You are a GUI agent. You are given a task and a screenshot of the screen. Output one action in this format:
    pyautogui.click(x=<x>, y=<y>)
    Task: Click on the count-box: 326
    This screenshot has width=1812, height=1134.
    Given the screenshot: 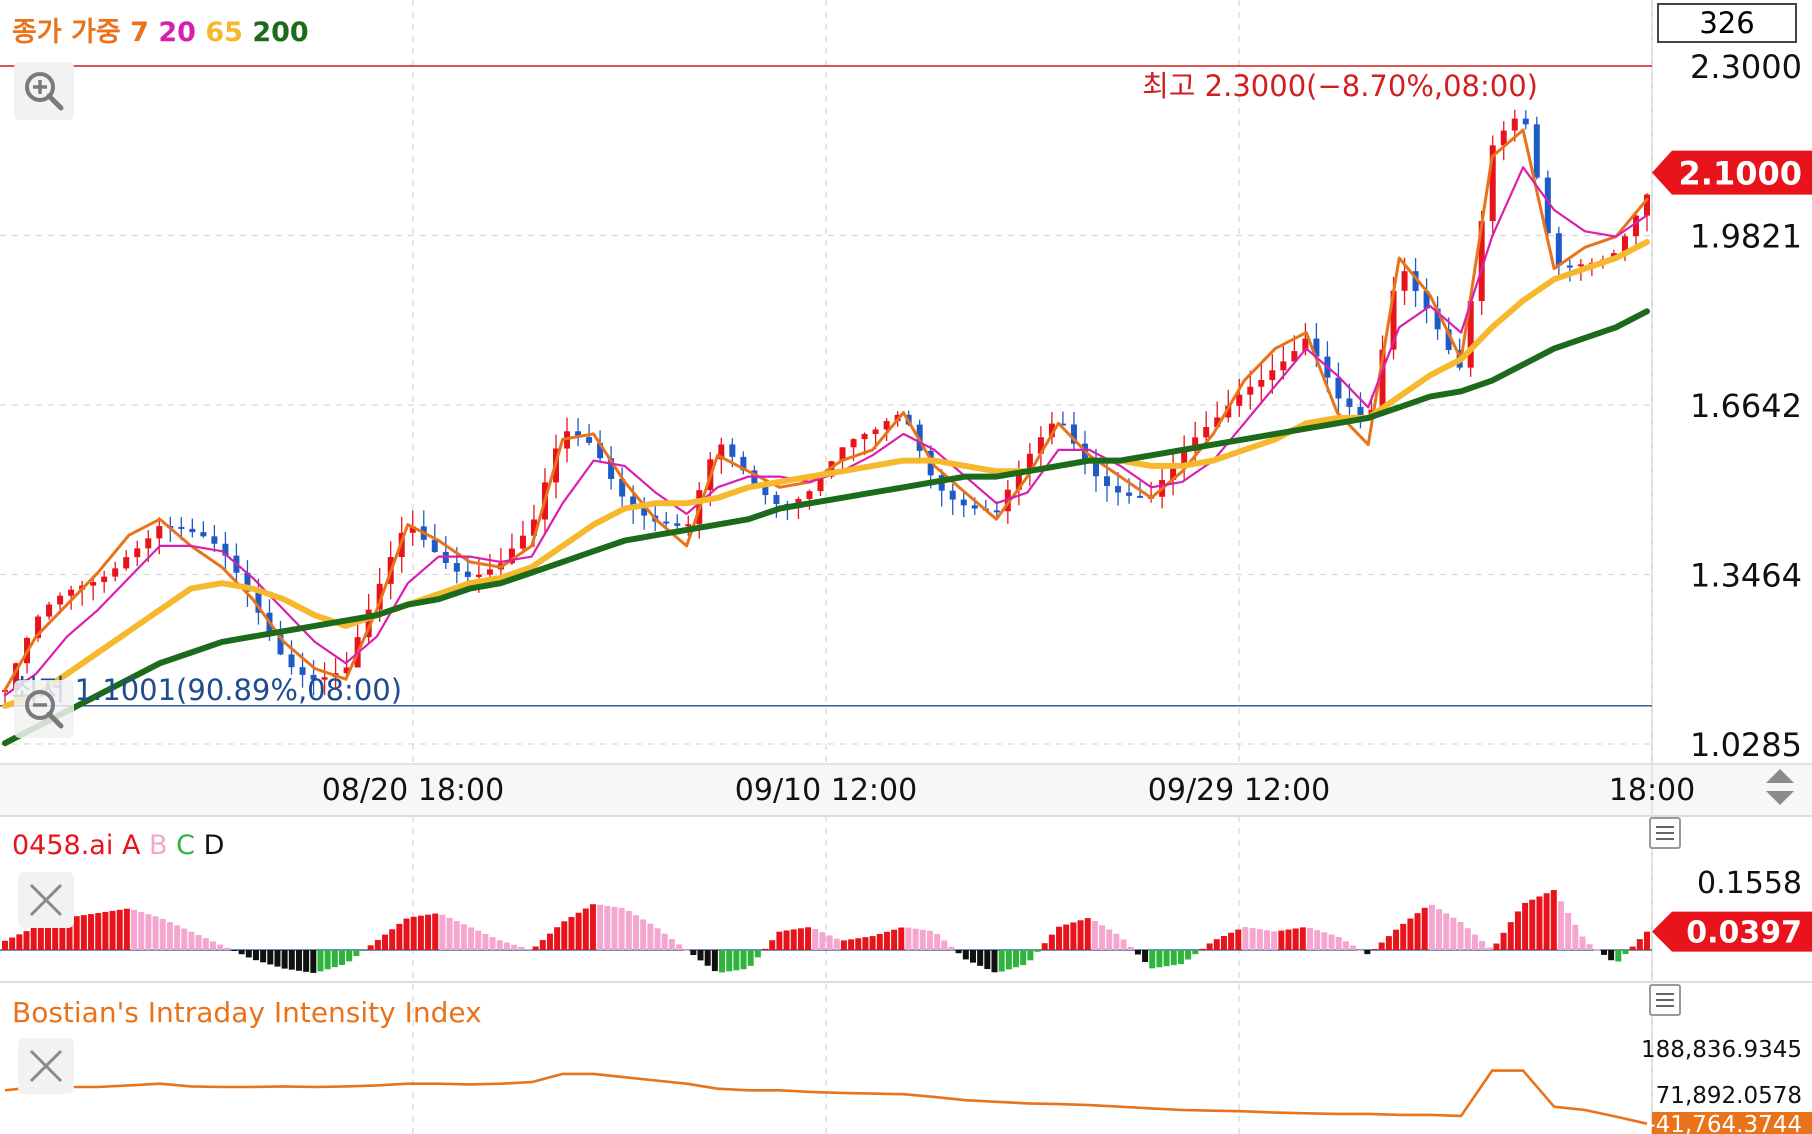 What is the action you would take?
    pyautogui.click(x=1727, y=23)
    